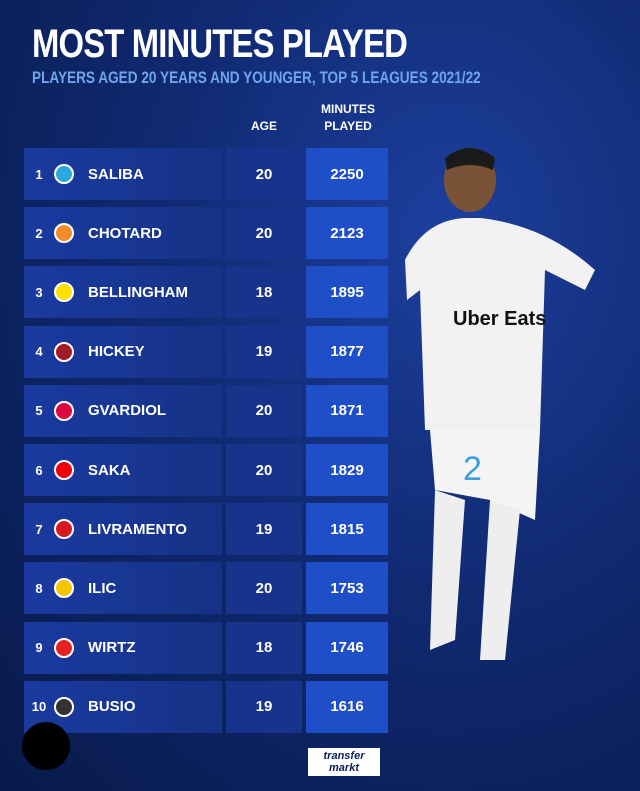  Describe the element at coordinates (39, 470) in the screenshot. I see `rank: 6` at that location.